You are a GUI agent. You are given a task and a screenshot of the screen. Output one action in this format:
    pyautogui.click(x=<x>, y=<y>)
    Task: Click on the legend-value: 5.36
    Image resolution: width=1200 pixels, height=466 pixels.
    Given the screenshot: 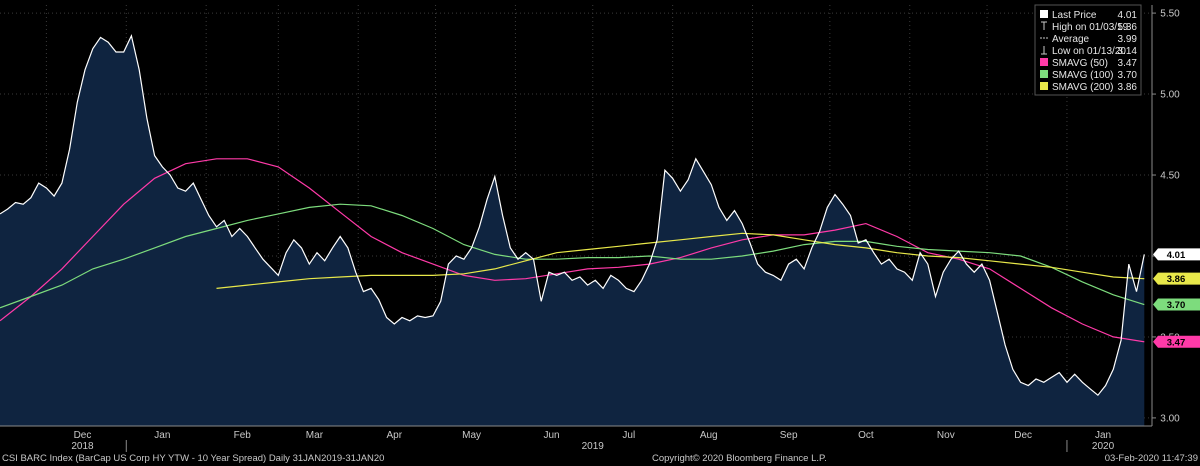 What is the action you would take?
    pyautogui.click(x=1128, y=27)
    